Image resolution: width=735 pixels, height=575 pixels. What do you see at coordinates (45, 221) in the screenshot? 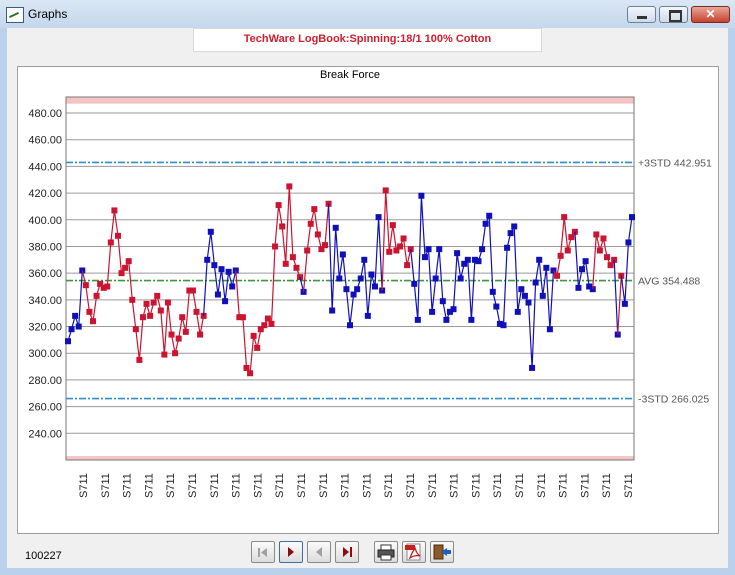
I see `y-tick-label: 400.00` at bounding box center [45, 221].